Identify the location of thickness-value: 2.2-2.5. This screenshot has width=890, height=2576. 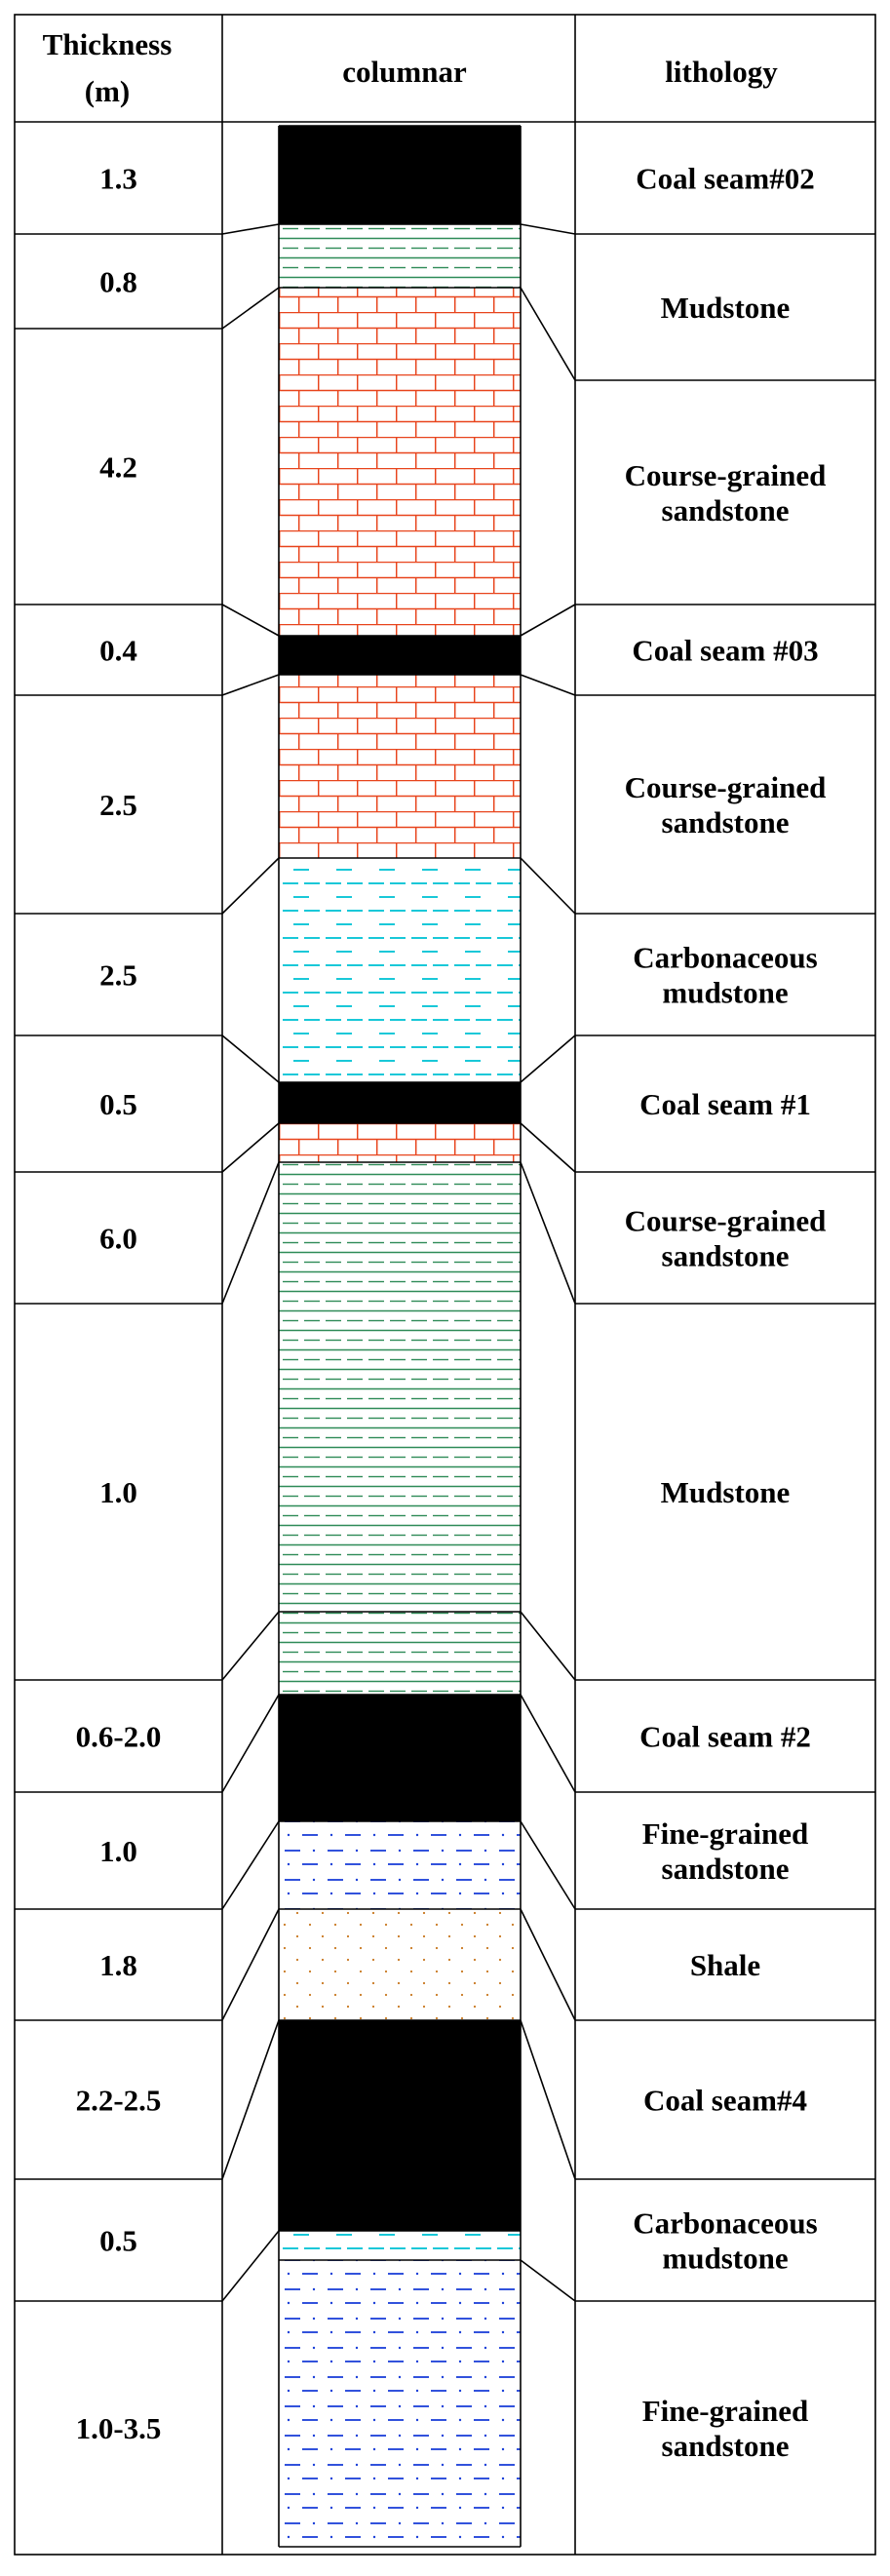
(119, 2101).